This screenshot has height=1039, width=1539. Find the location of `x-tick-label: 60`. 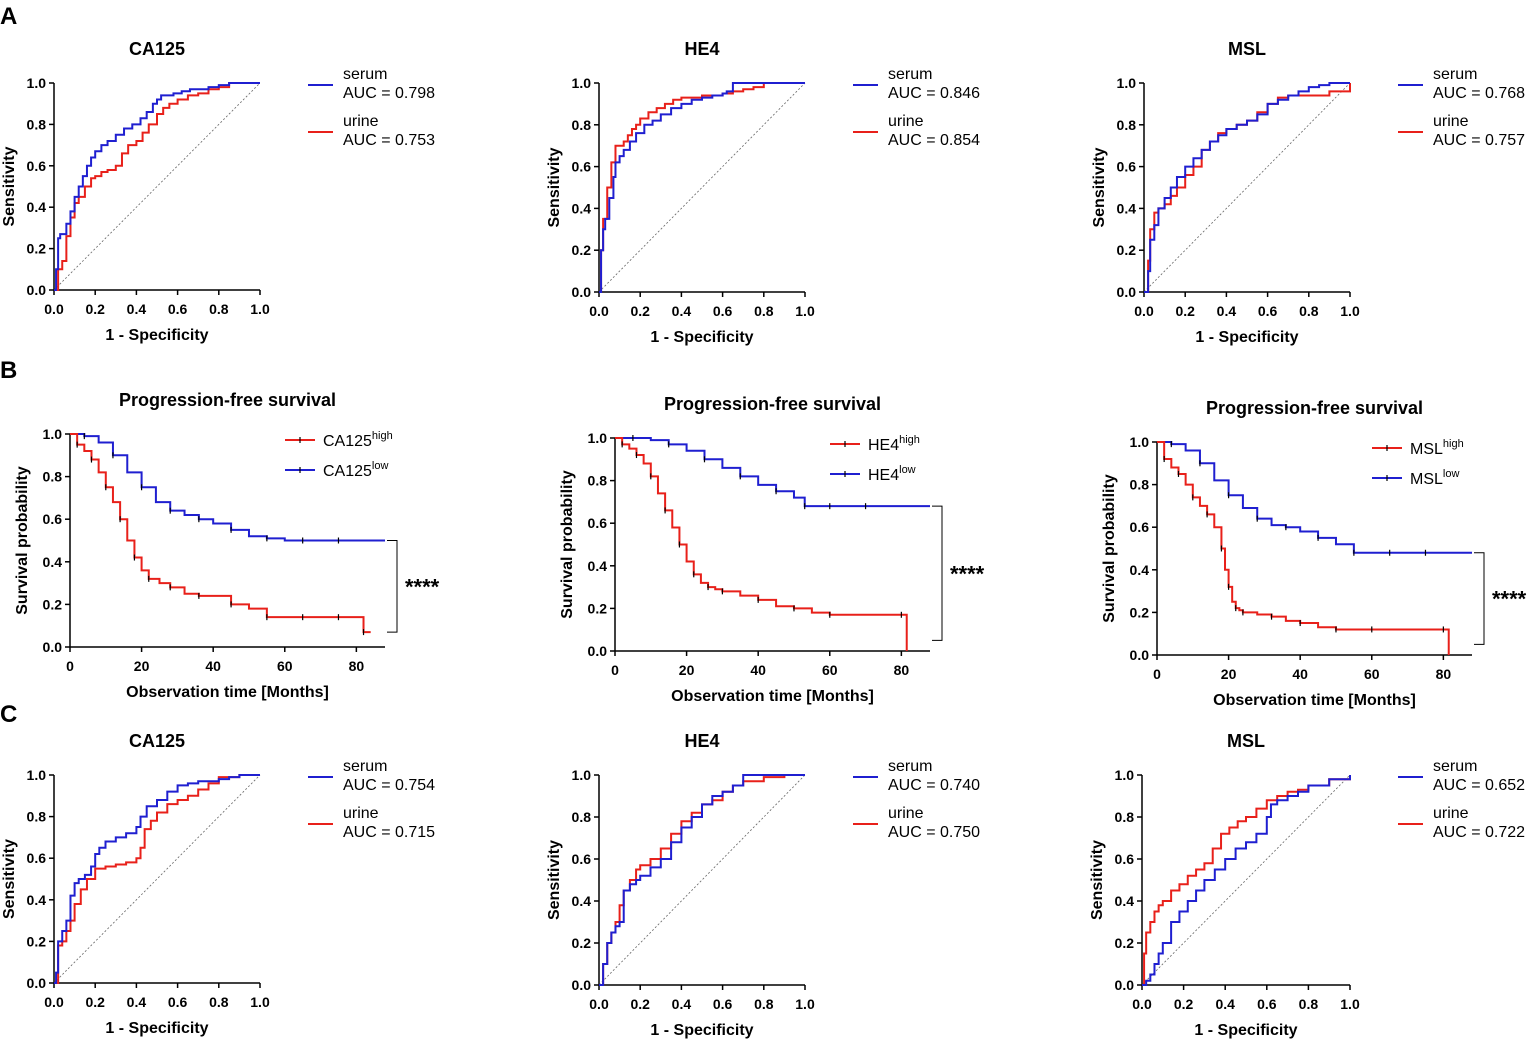

x-tick-label: 60 is located at coordinates (830, 670).